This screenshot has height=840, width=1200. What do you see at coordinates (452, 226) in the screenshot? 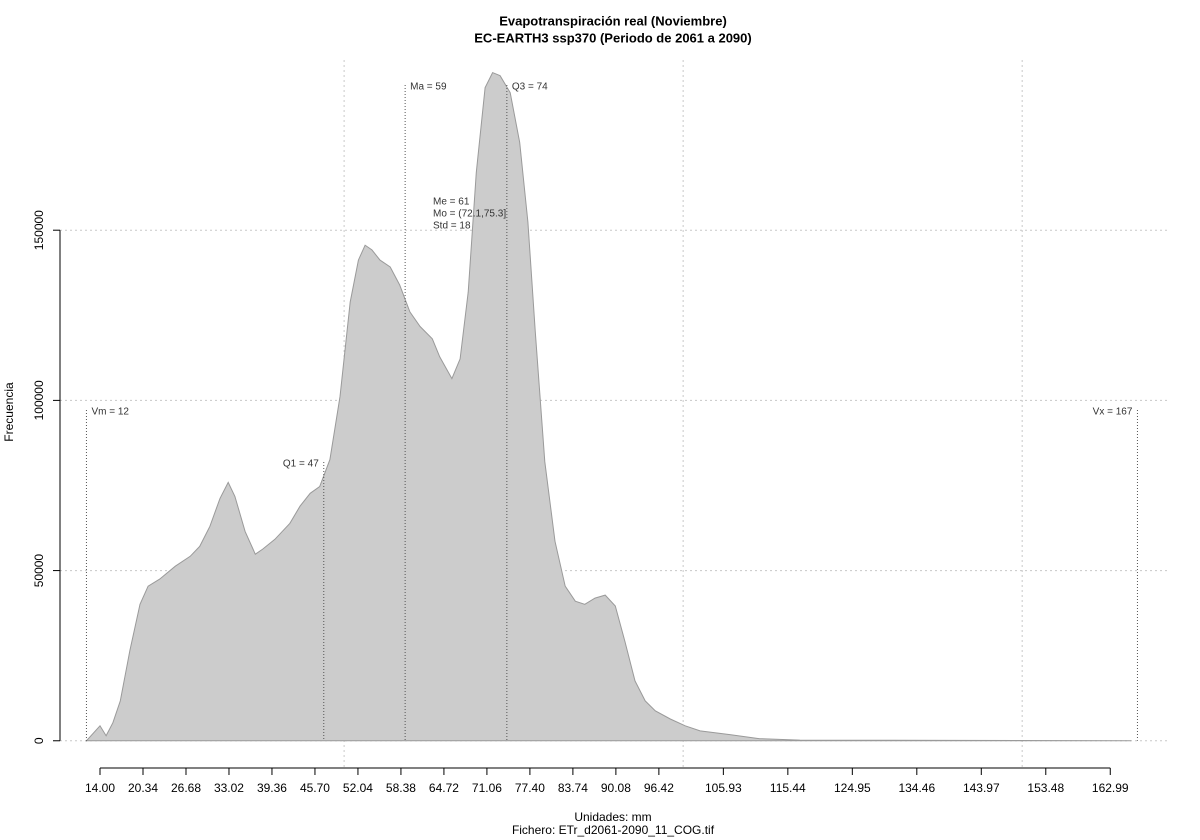
I see `stat-label: Std = 18` at bounding box center [452, 226].